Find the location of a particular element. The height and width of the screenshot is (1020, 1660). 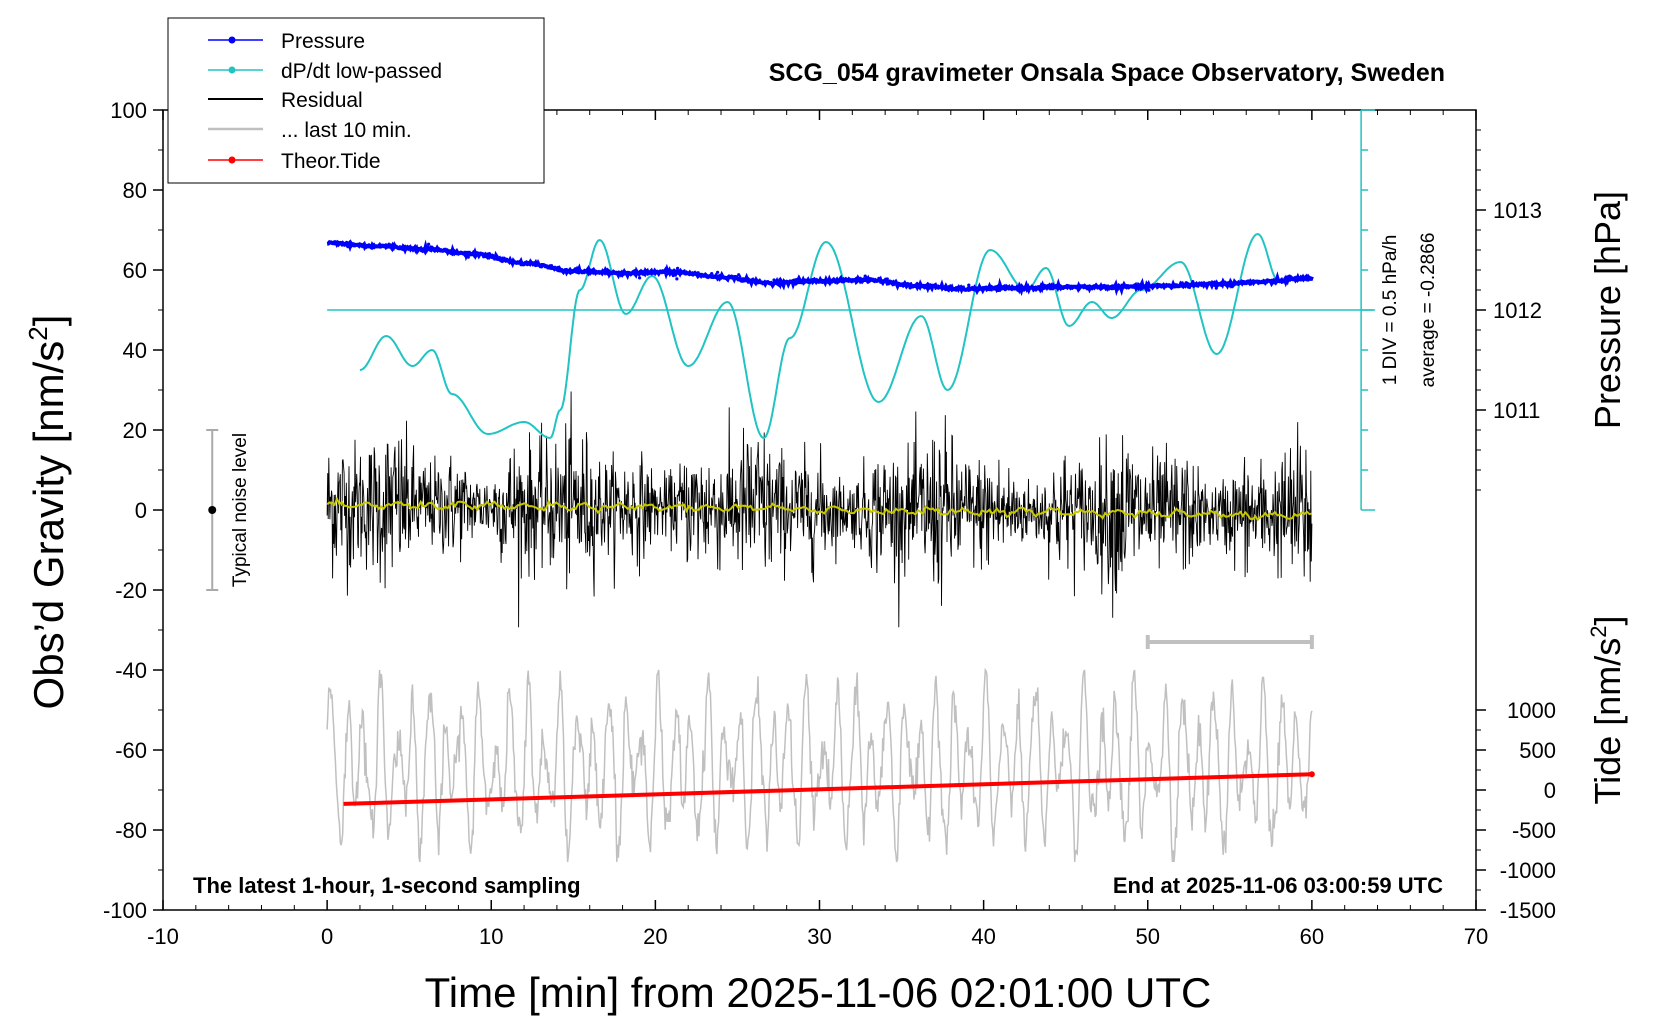

legend-label-dpdt: dP/dt low-passed is located at coordinates (361, 71).